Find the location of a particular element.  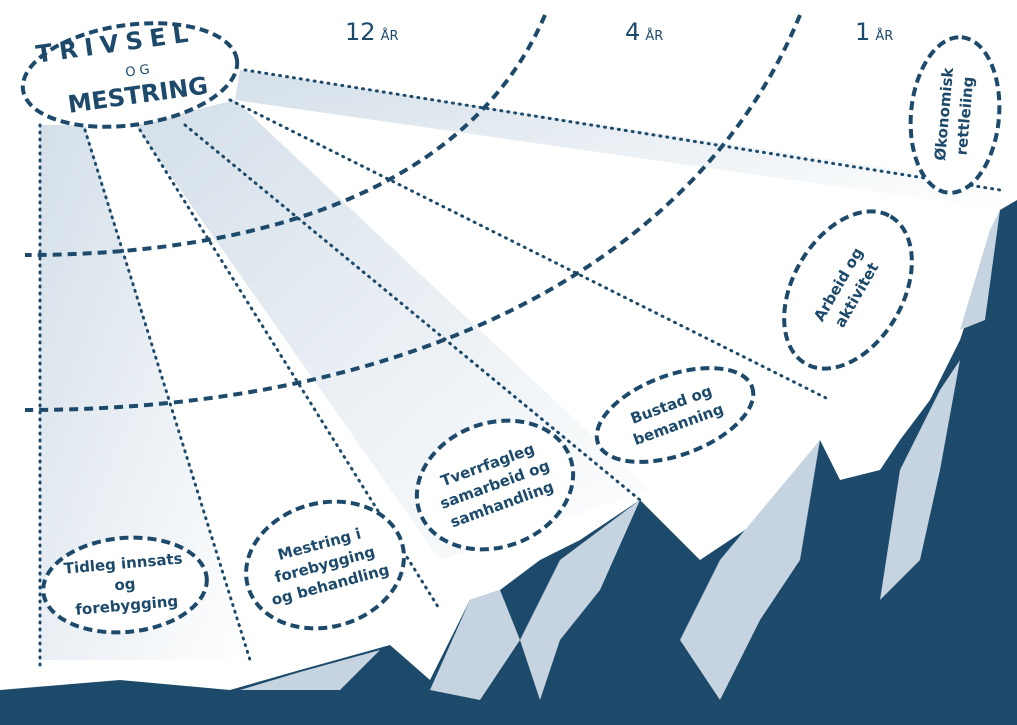

title-bubble: TRIVSEL OG MESTRING is located at coordinates (130, 74).